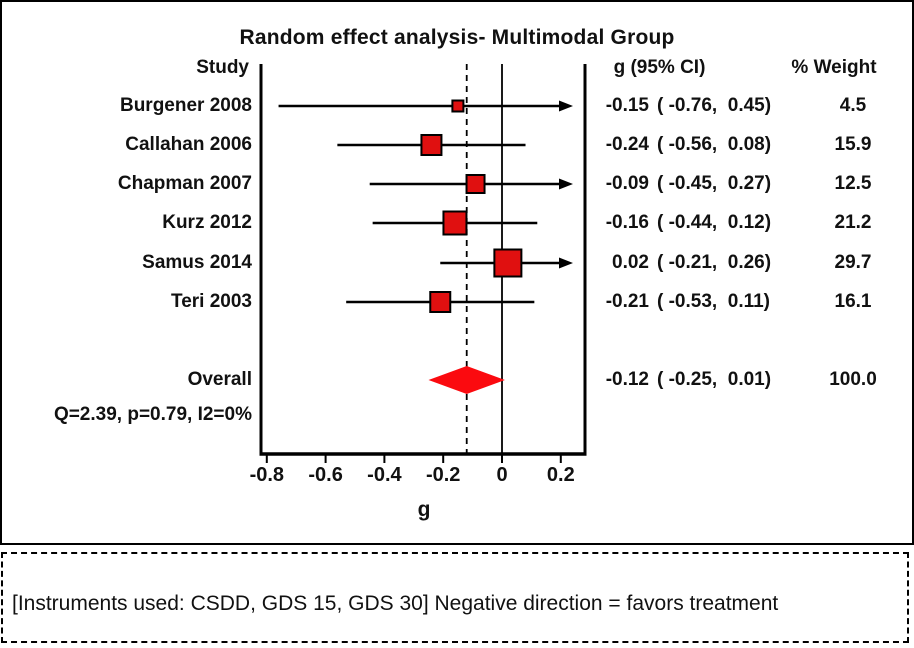  What do you see at coordinates (714, 183) in the screenshot?
I see `ci-value: ( -0.45, 0.27)` at bounding box center [714, 183].